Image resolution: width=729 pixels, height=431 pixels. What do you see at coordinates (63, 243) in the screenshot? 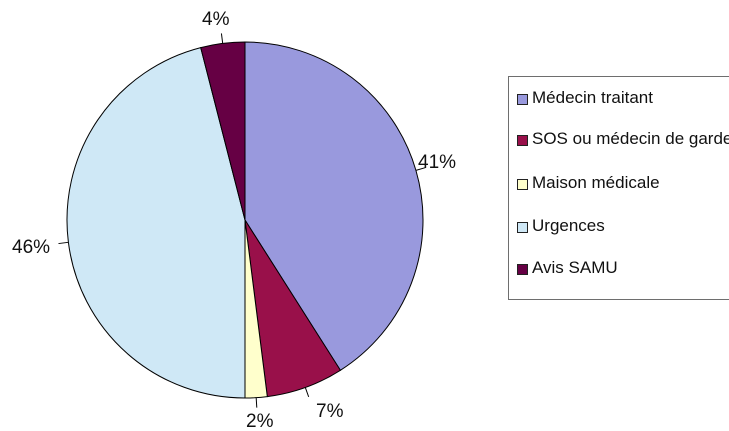
I see `leader-line-urgences` at bounding box center [63, 243].